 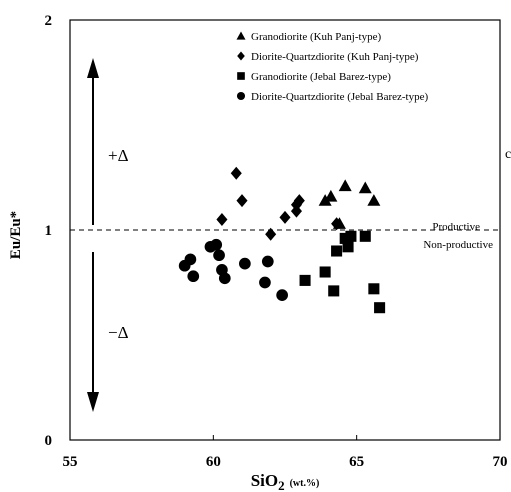 I want to click on x-axis-label-subscript: 2, so click(x=281, y=485).